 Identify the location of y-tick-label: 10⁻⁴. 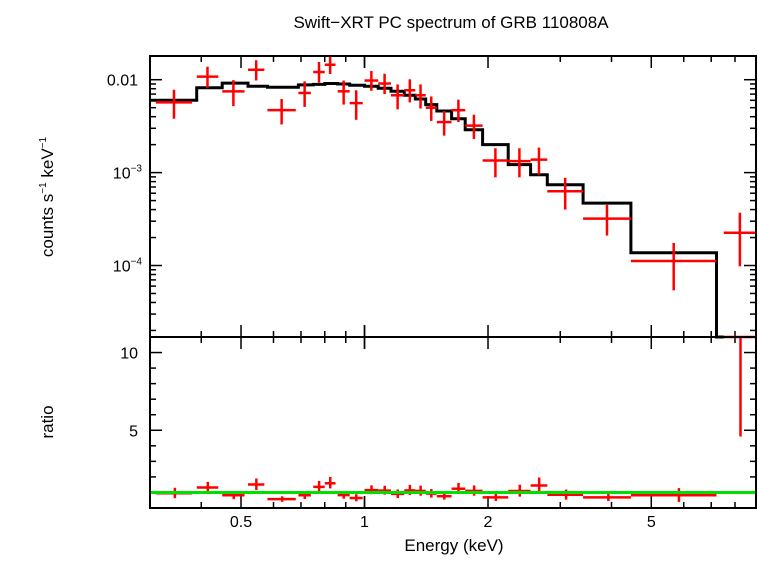
(128, 266).